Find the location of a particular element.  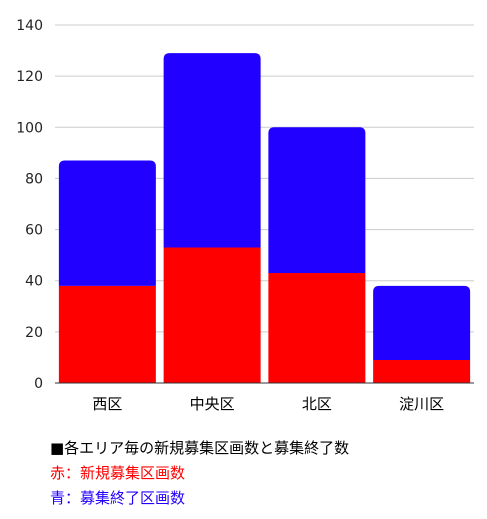

x-tick-label: 淀川区 is located at coordinates (421, 404).